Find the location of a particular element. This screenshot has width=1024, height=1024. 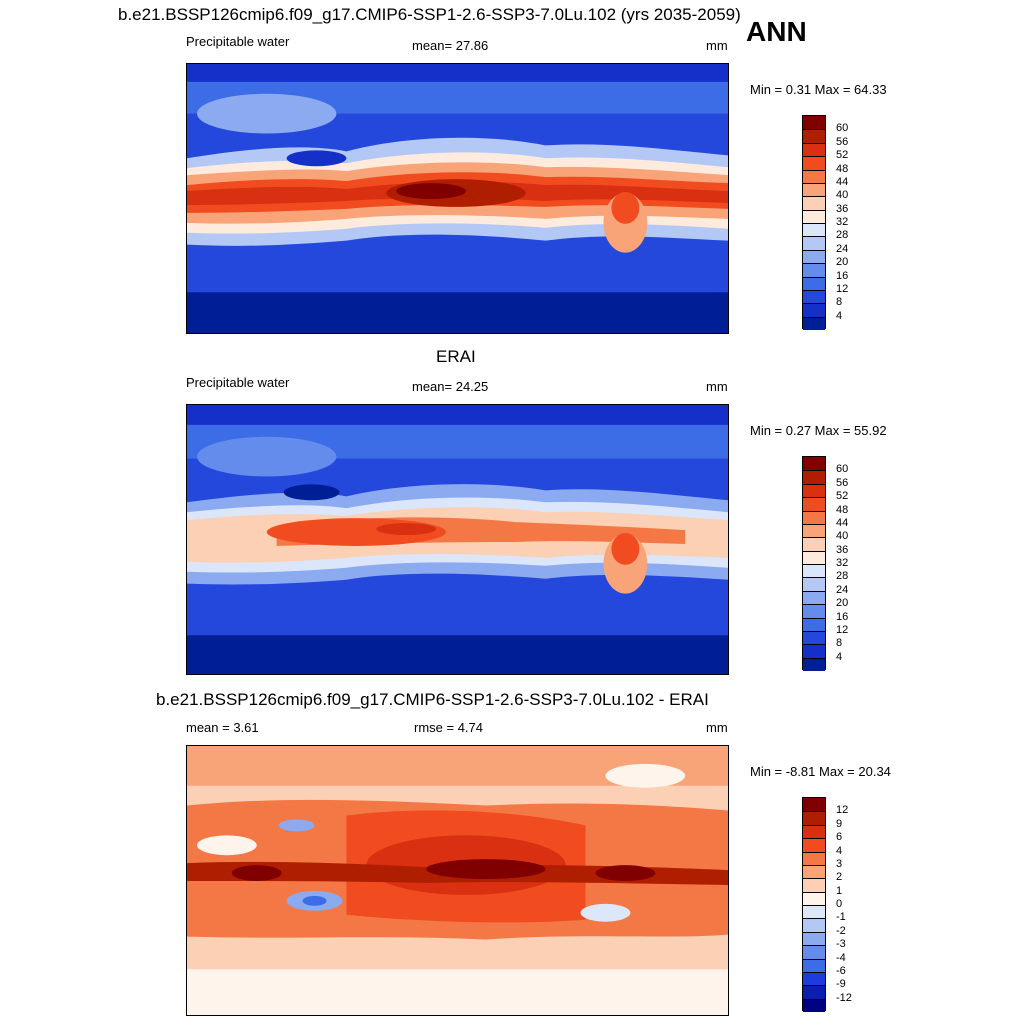

panel-diff-map is located at coordinates (457, 880).